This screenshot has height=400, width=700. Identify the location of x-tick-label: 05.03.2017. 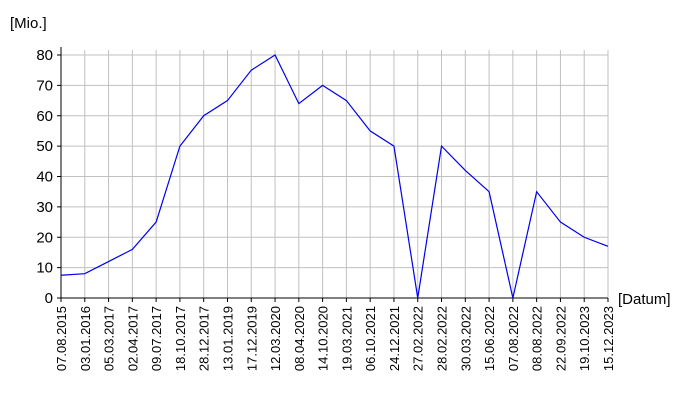
(109, 338).